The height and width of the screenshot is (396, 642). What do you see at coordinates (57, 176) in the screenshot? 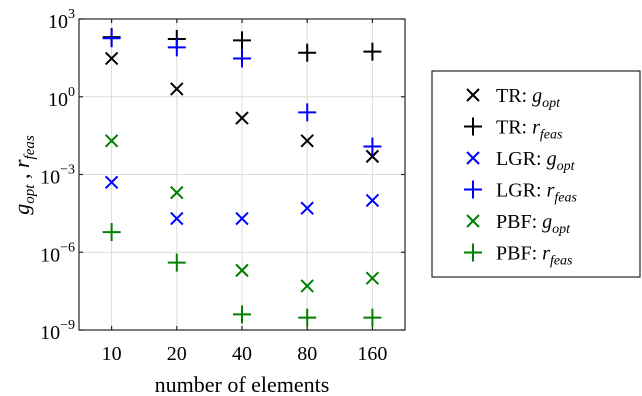
I see `y-tick-label: 10⁻³` at bounding box center [57, 176].